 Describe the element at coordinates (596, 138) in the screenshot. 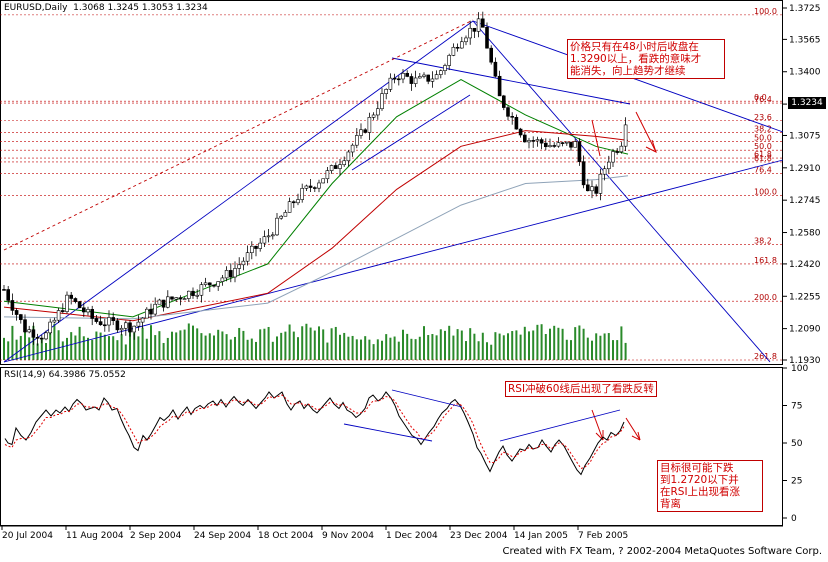

I see `forecast-arrow` at that location.